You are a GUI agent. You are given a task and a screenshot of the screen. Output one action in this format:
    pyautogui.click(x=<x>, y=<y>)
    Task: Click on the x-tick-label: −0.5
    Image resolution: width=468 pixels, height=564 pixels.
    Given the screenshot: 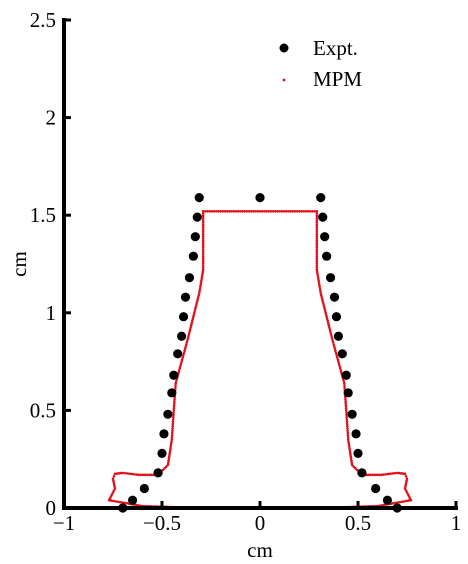 What is the action you would take?
    pyautogui.click(x=162, y=523)
    